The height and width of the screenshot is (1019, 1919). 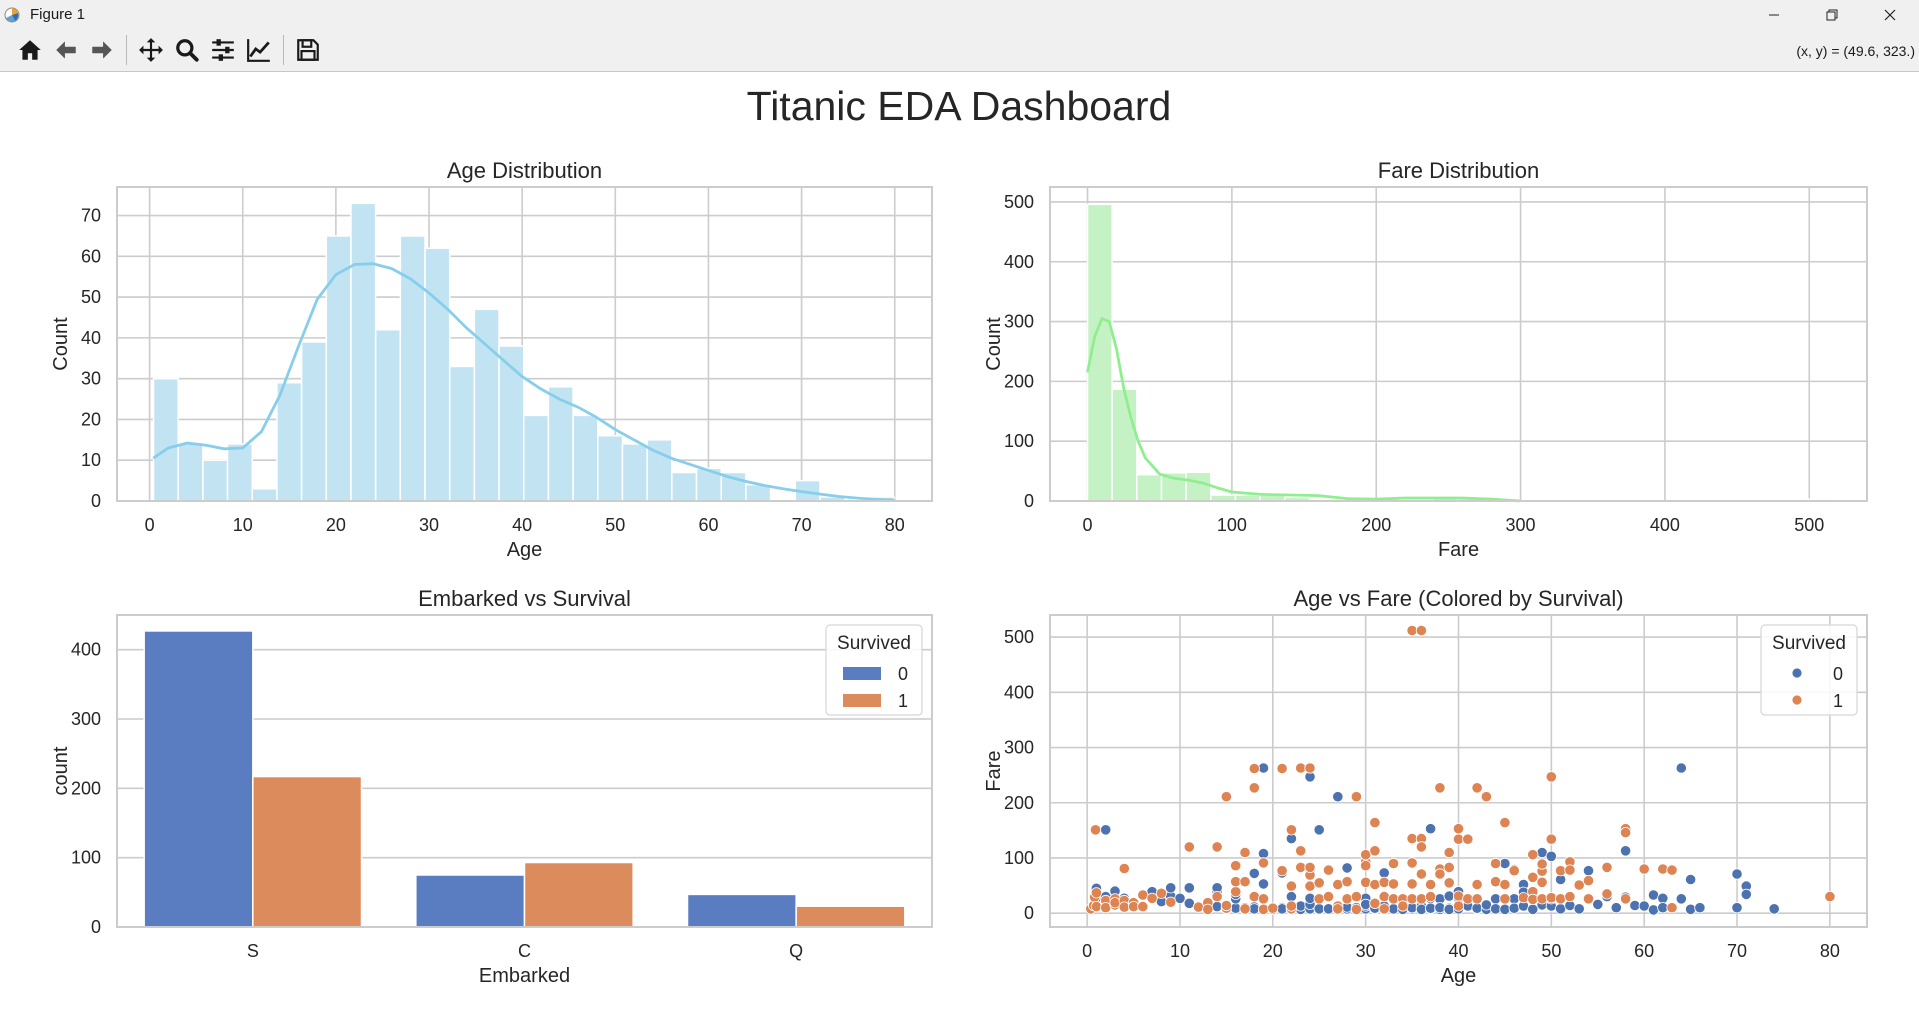 I want to click on y-tick-label: 40, so click(x=91, y=338).